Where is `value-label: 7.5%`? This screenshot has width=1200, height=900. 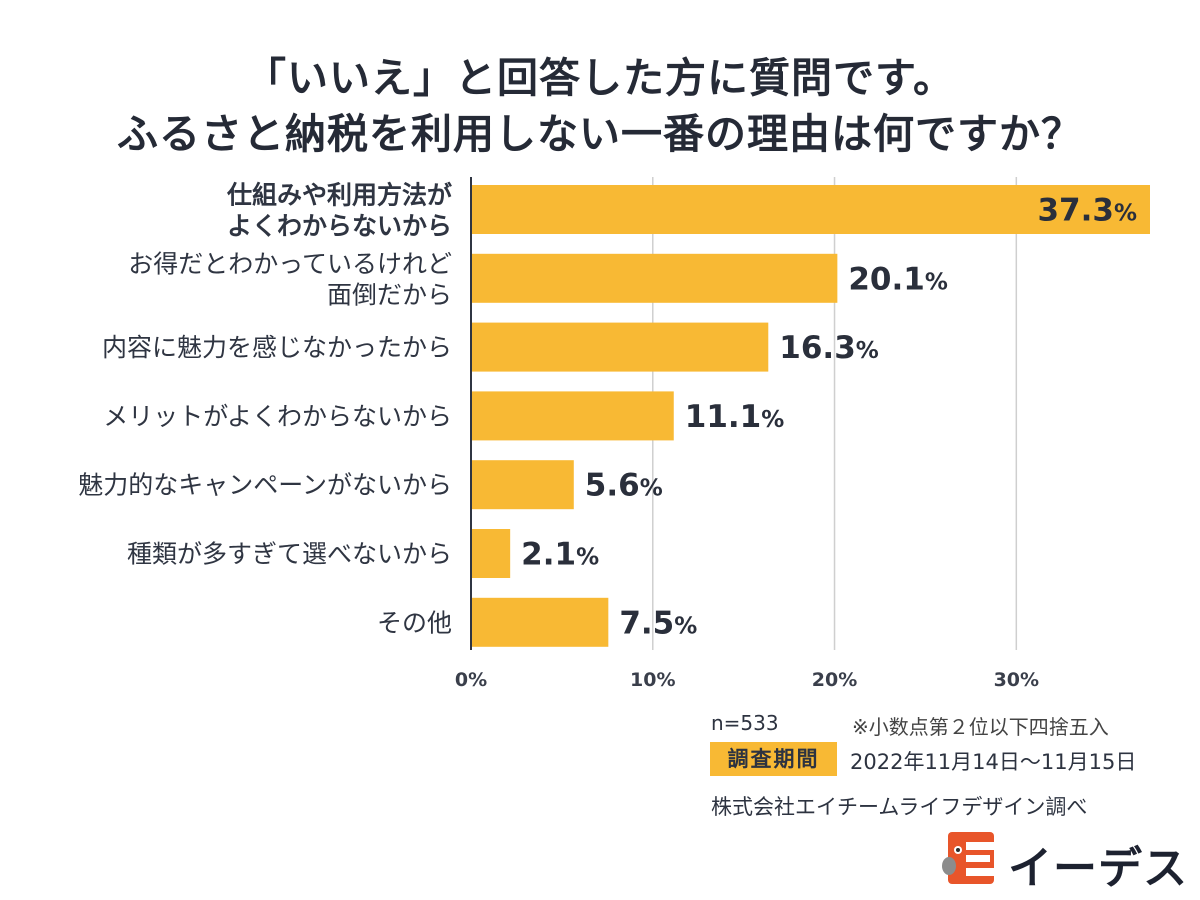 value-label: 7.5% is located at coordinates (658, 623).